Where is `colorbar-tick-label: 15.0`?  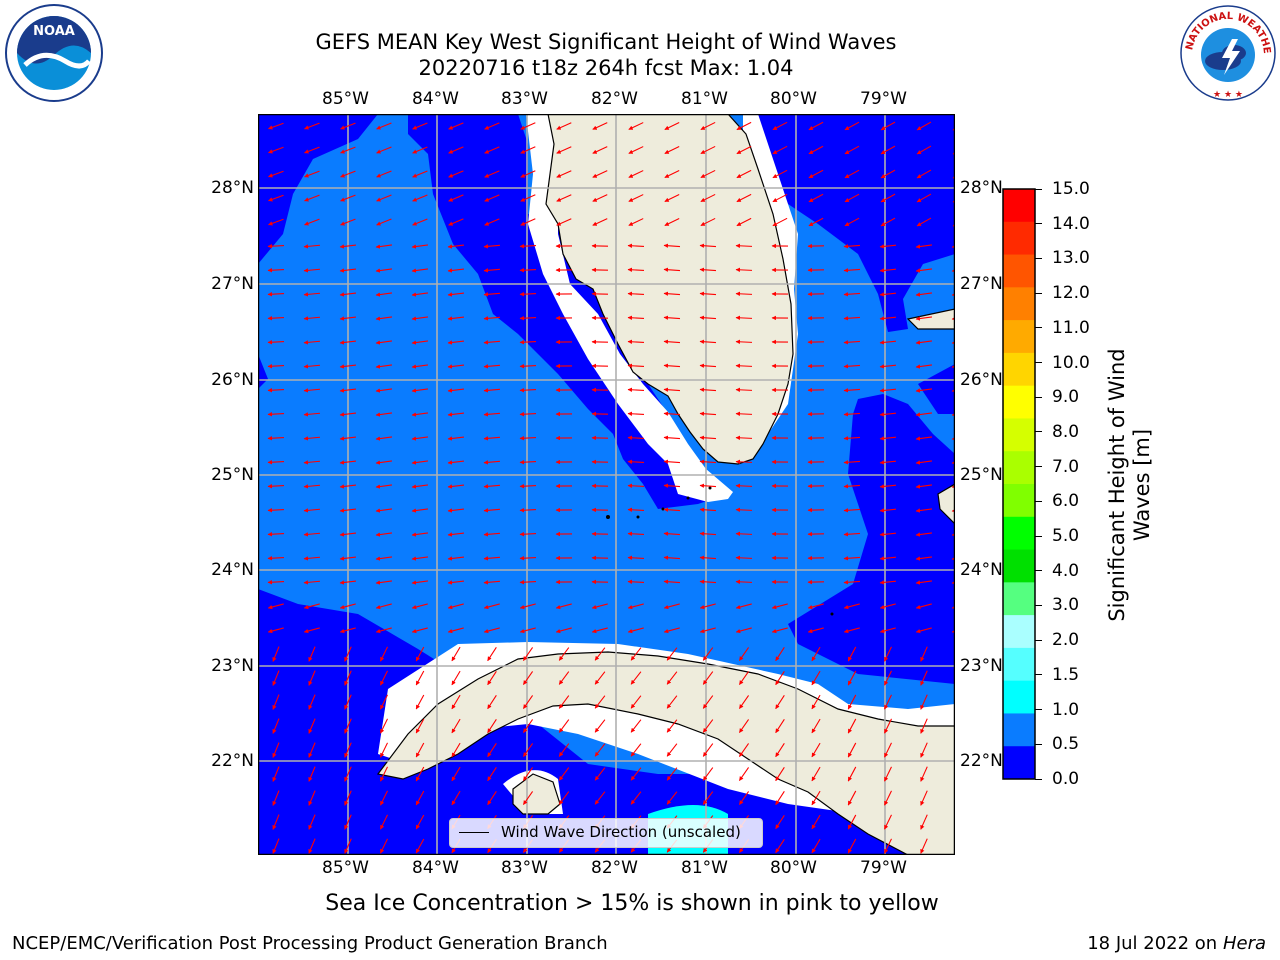 colorbar-tick-label: 15.0 is located at coordinates (1071, 189).